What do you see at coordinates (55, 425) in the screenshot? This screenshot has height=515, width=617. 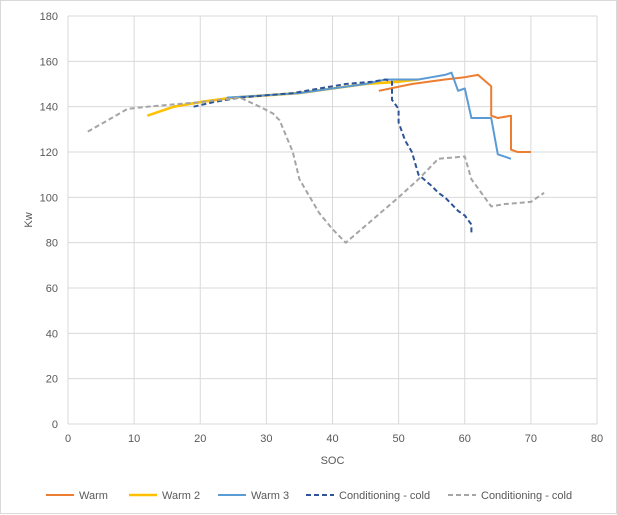 I see `y-tick-label: 0` at bounding box center [55, 425].